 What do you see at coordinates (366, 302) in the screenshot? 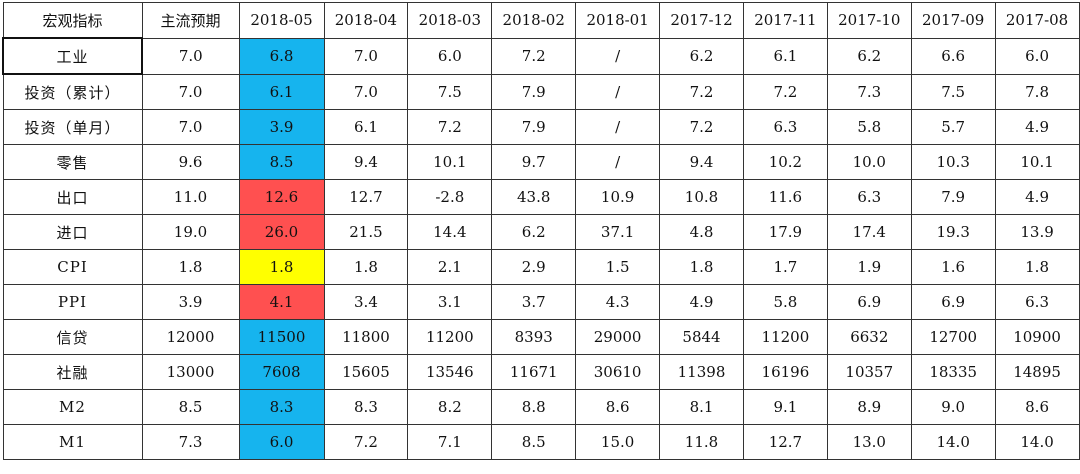
I see `value-cell: 3.4` at bounding box center [366, 302].